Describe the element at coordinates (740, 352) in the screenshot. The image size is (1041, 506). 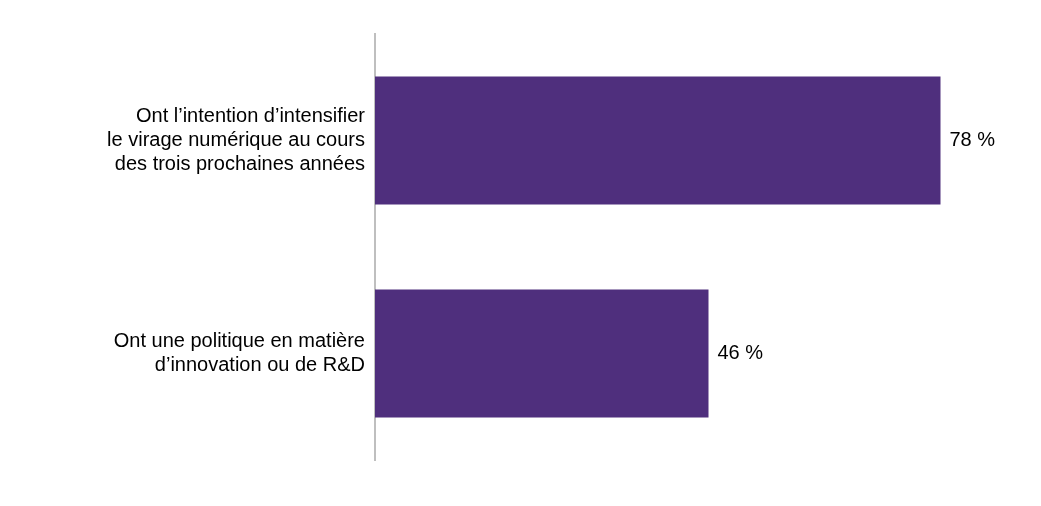
I see `data-label: 46 %` at that location.